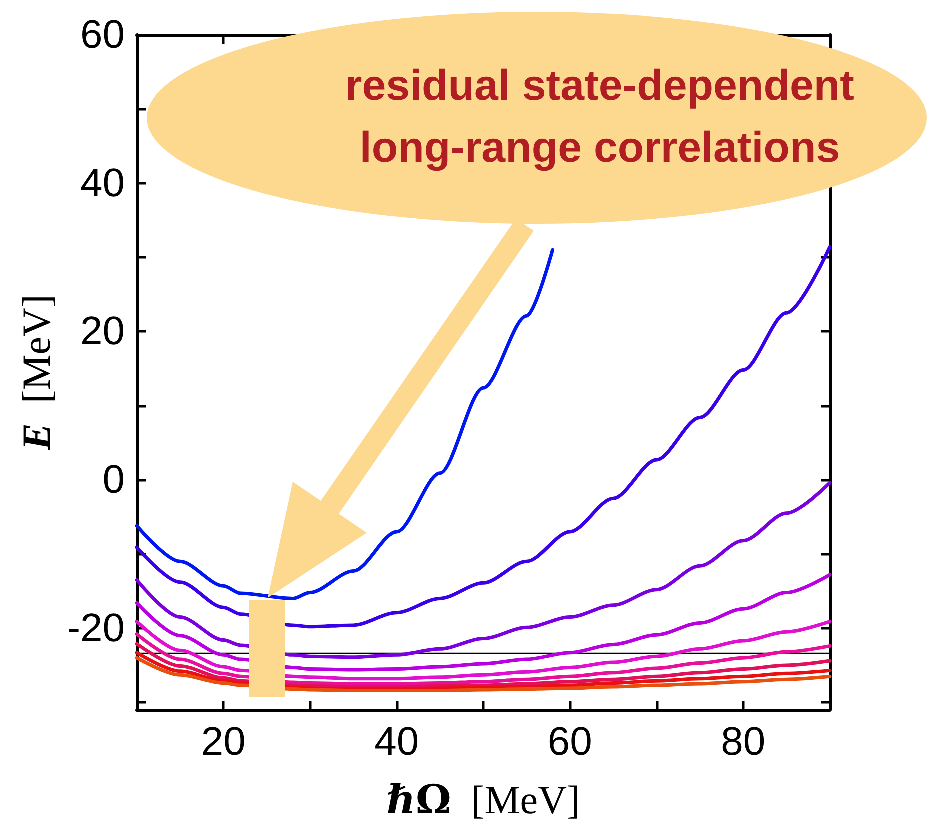  Describe the element at coordinates (102, 35) in the screenshot. I see `y-tick-label: 60` at that location.